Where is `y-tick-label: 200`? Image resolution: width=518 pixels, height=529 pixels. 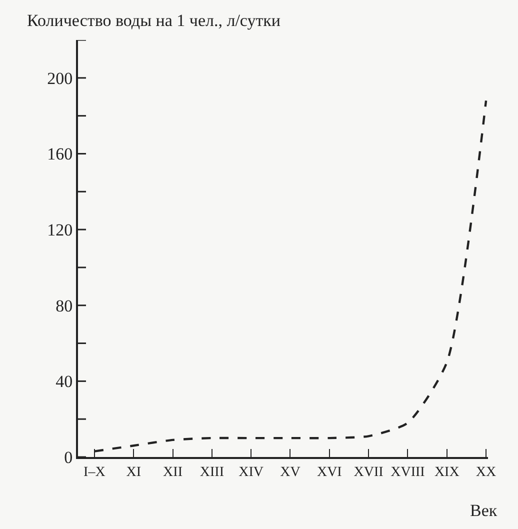 y-tick-label: 200 is located at coordinates (60, 78).